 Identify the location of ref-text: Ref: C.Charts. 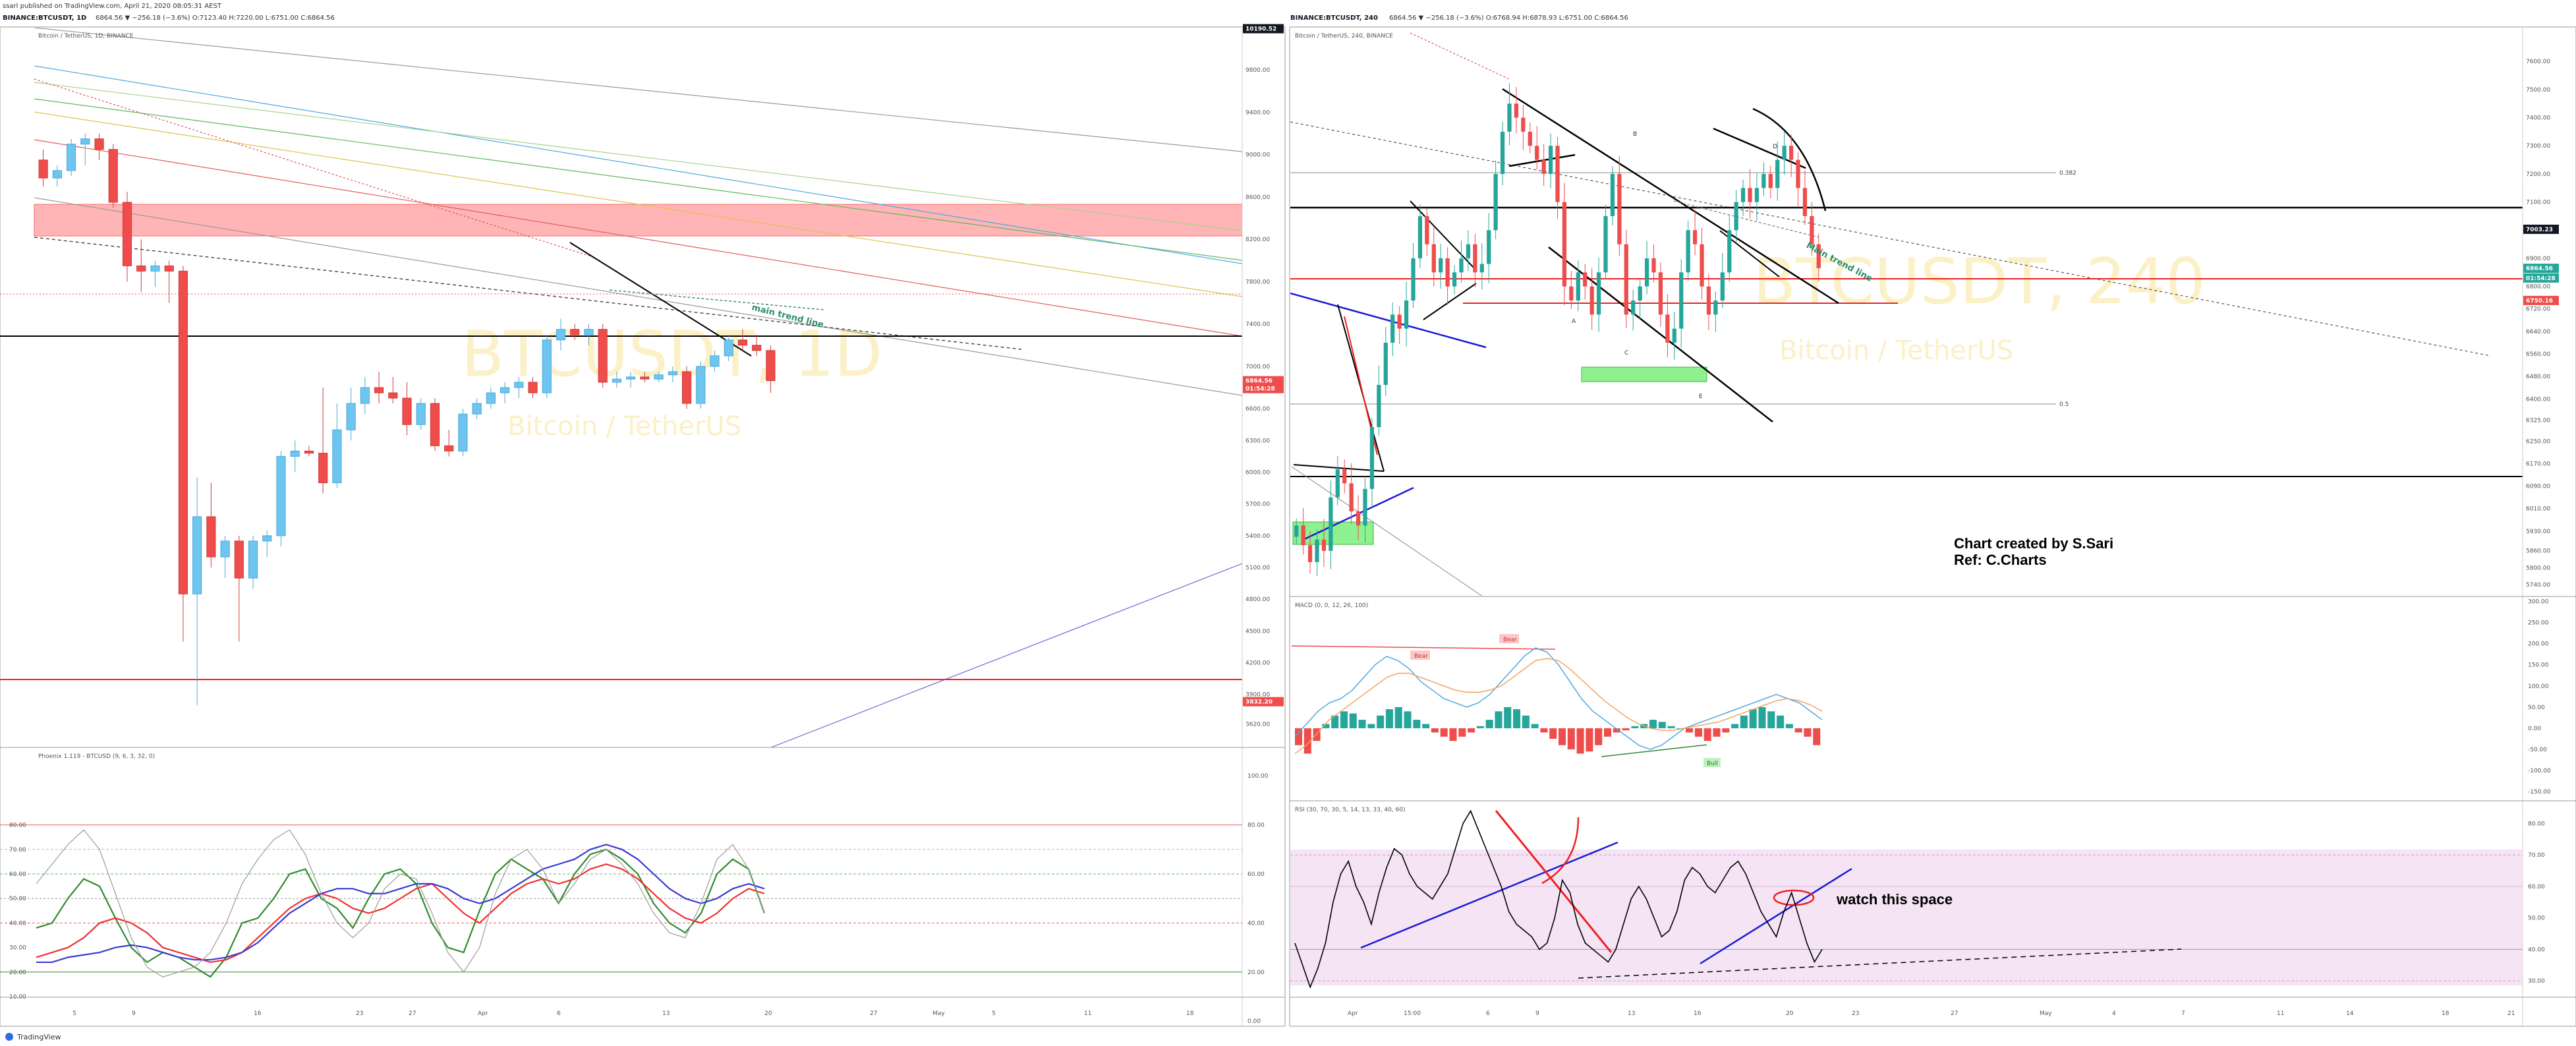
(2001, 560).